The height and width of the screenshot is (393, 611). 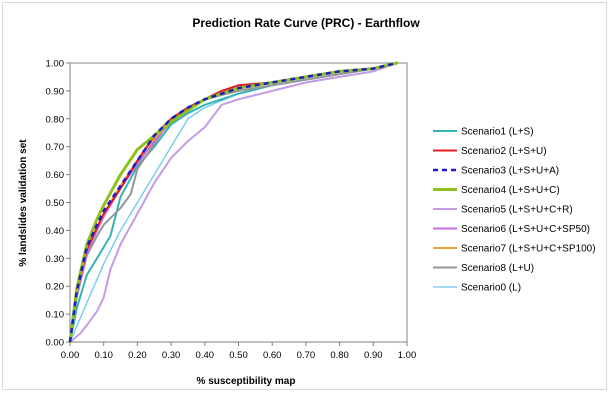 What do you see at coordinates (205, 355) in the screenshot?
I see `x-tick-label: 0.40` at bounding box center [205, 355].